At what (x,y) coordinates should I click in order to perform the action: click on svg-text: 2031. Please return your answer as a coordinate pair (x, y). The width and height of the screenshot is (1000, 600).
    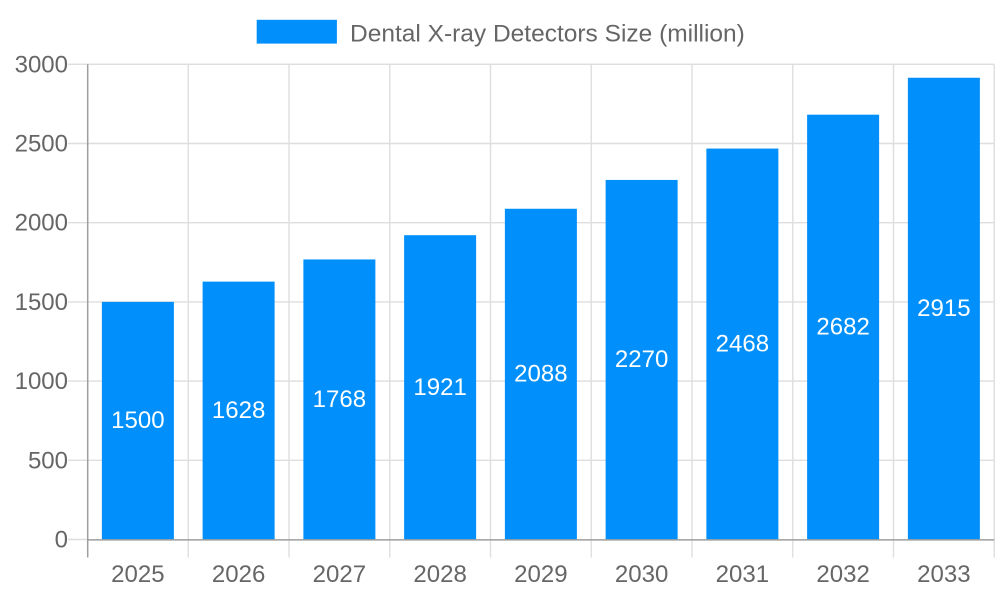
    Looking at the image, I should click on (742, 574).